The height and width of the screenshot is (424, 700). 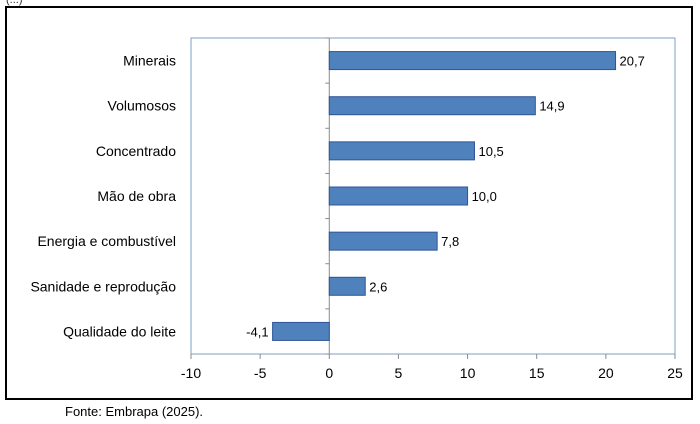 What do you see at coordinates (14, 3) in the screenshot?
I see `cropped-caption-fragment: (...)` at bounding box center [14, 3].